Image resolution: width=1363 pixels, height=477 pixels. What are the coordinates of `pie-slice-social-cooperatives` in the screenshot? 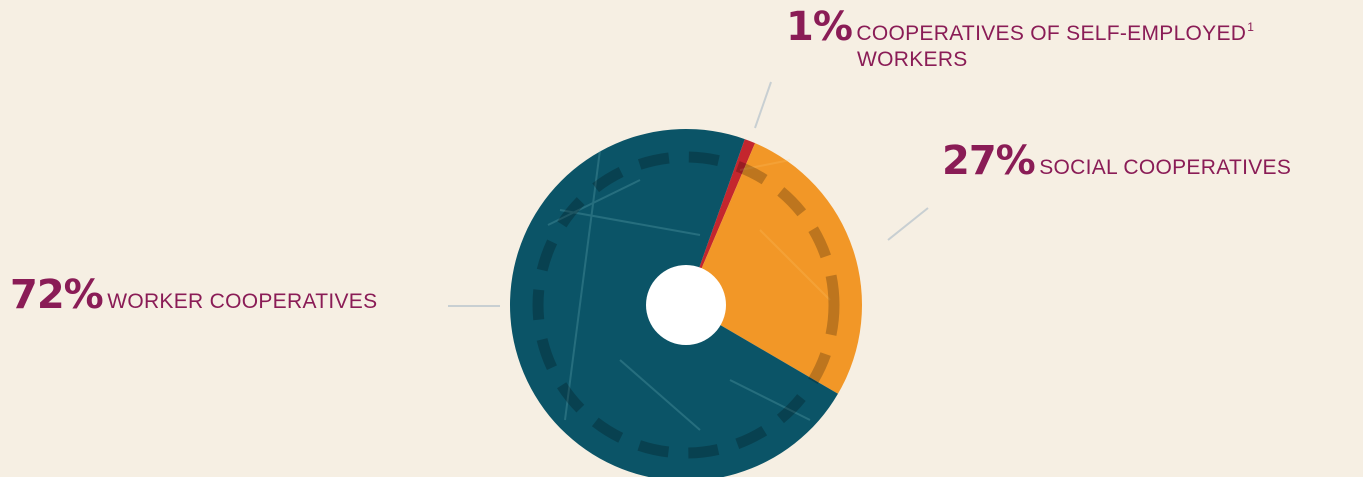 It's located at (774, 268).